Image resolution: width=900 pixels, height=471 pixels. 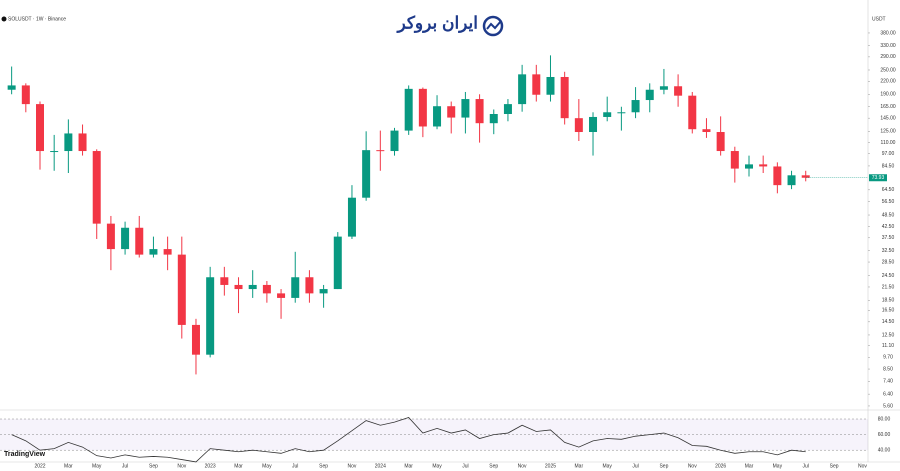 What do you see at coordinates (888, 95) in the screenshot?
I see `y-tick-label: 190.00` at bounding box center [888, 95].